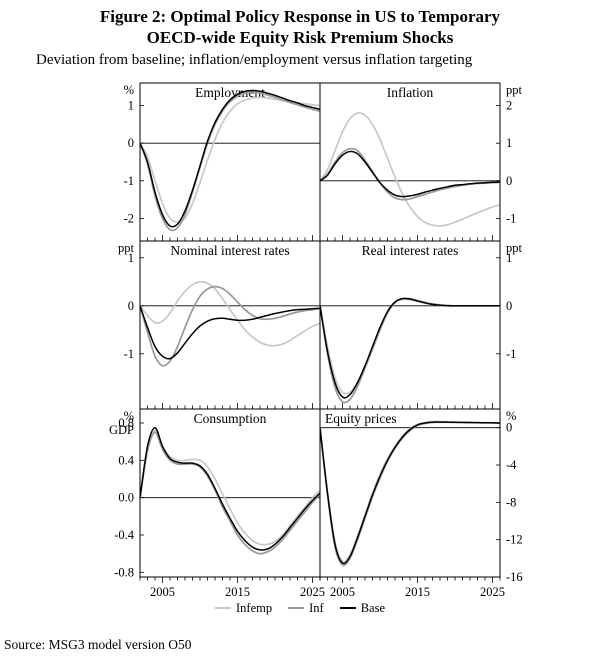 The height and width of the screenshot is (657, 600). Describe the element at coordinates (316, 607) in the screenshot. I see `legend-label: Inf` at that location.